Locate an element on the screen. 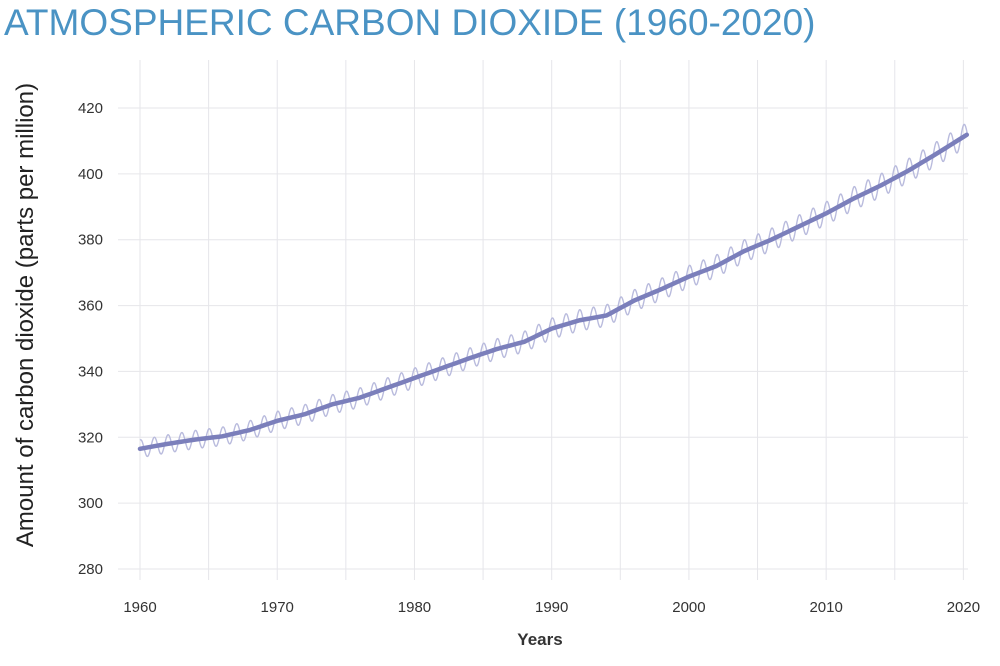 This screenshot has height=666, width=1000. chart-title: ATMOSPHERIC CARBON DIOXIDE (1960-2020) is located at coordinates (410, 22).